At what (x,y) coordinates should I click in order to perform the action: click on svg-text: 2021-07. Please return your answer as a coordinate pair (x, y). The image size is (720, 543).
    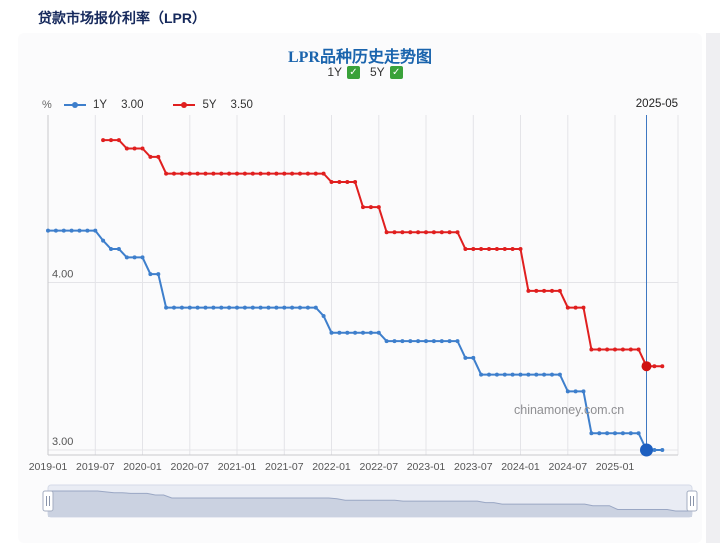
    Looking at the image, I should click on (284, 467).